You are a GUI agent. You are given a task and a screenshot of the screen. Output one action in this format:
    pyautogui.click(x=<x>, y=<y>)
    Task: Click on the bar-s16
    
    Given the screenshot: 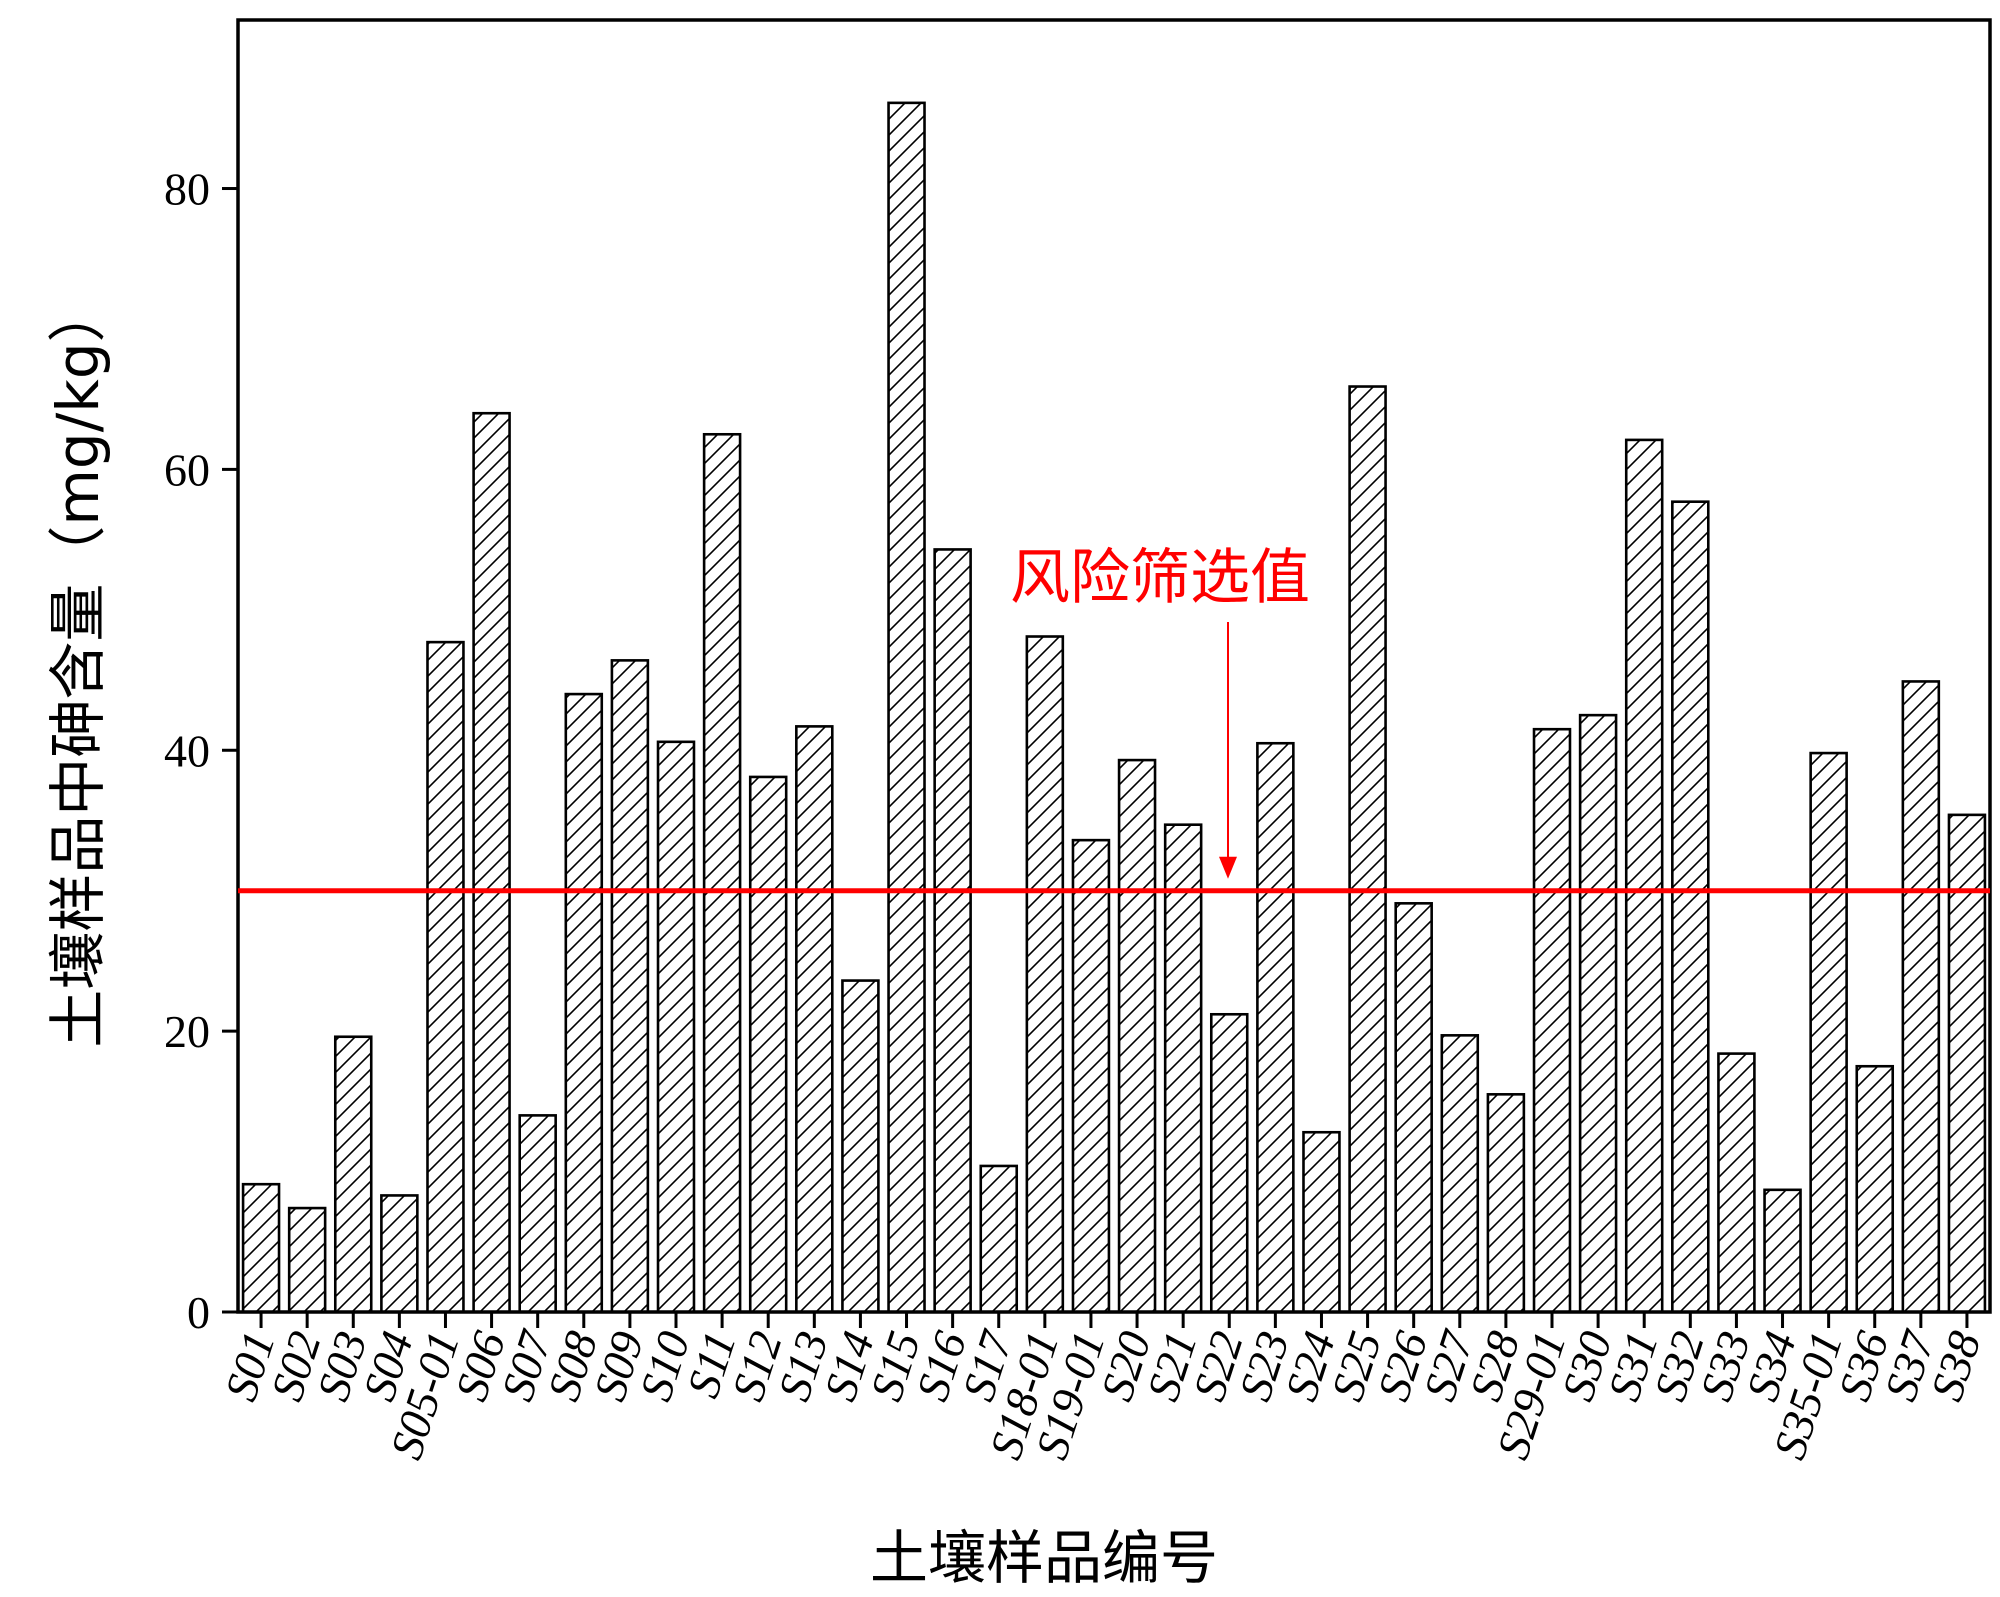 What is the action you would take?
    pyautogui.click(x=952, y=931)
    